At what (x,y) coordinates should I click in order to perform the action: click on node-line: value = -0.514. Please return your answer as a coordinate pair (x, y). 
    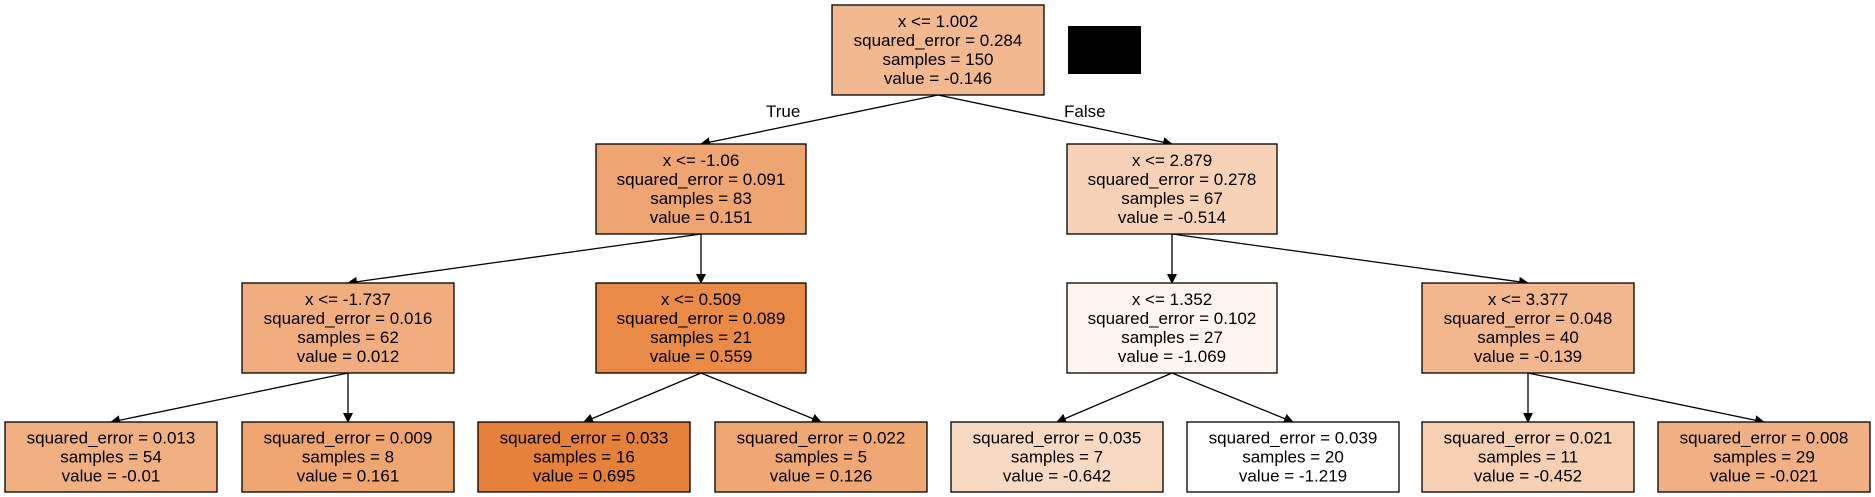
    Looking at the image, I should click on (1172, 217).